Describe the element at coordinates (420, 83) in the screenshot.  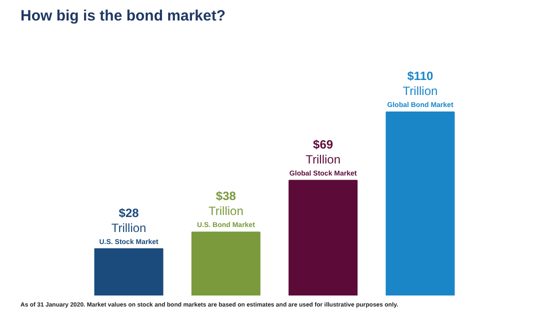
I see `data-label: $110 Trillion` at that location.